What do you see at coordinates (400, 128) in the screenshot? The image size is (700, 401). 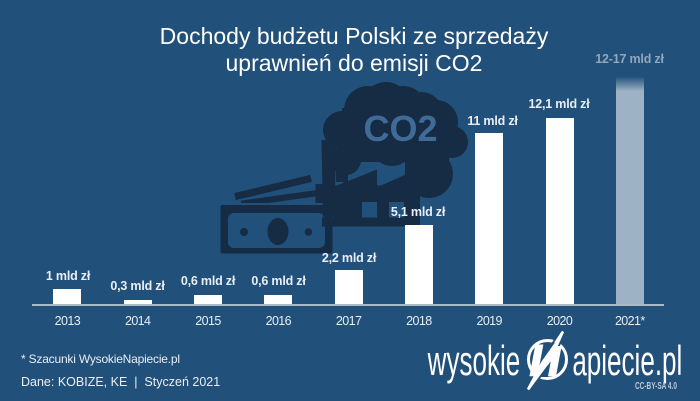 I see `svg-text: CO2` at bounding box center [400, 128].